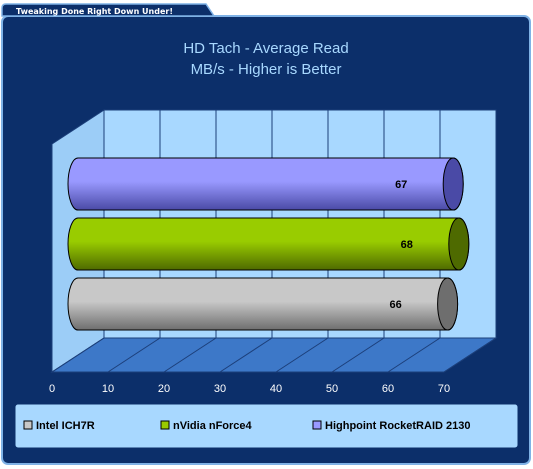  I want to click on legend-item: Intel ICH7R, so click(59, 426).